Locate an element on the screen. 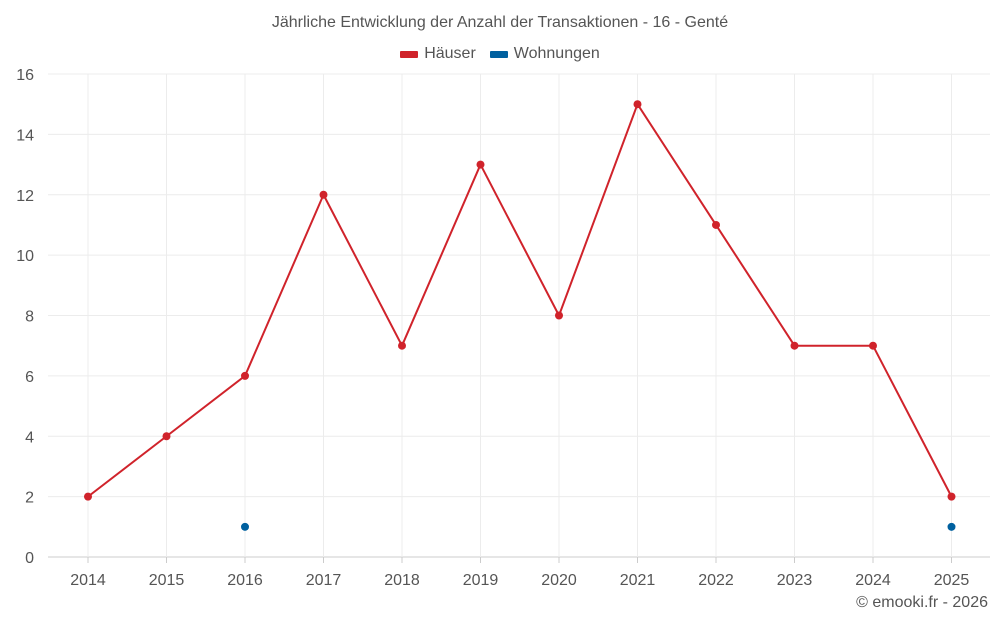 This screenshot has height=625, width=1000. x-tick-label: 2025 is located at coordinates (952, 580).